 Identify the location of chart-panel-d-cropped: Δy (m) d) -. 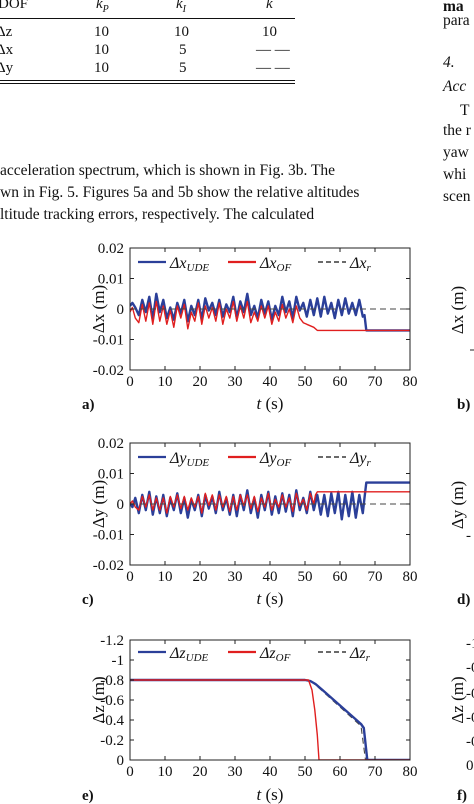
(459, 544).